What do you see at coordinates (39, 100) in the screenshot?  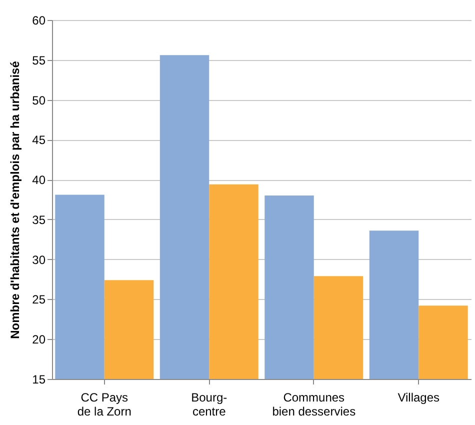 I see `y-tick-label: 50` at bounding box center [39, 100].